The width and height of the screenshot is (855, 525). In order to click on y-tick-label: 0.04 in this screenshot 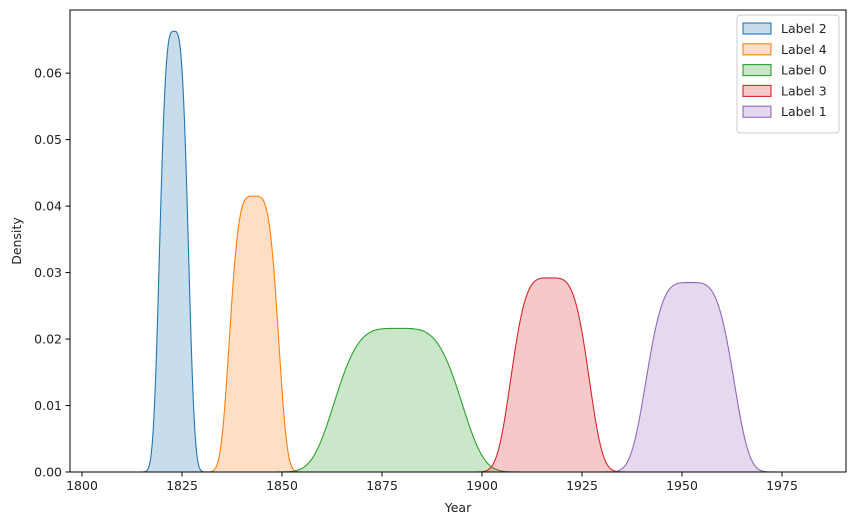, I will do `click(48, 206)`.